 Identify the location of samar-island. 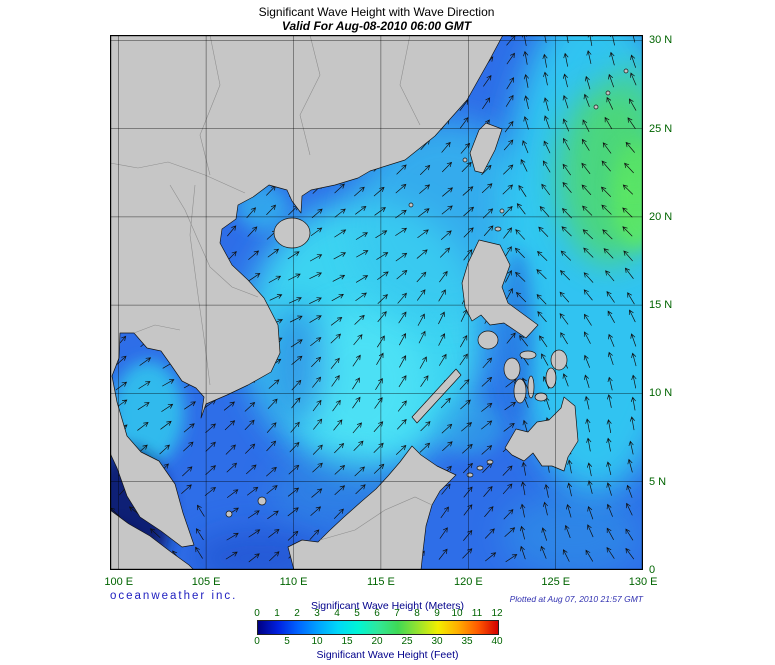
(559, 360).